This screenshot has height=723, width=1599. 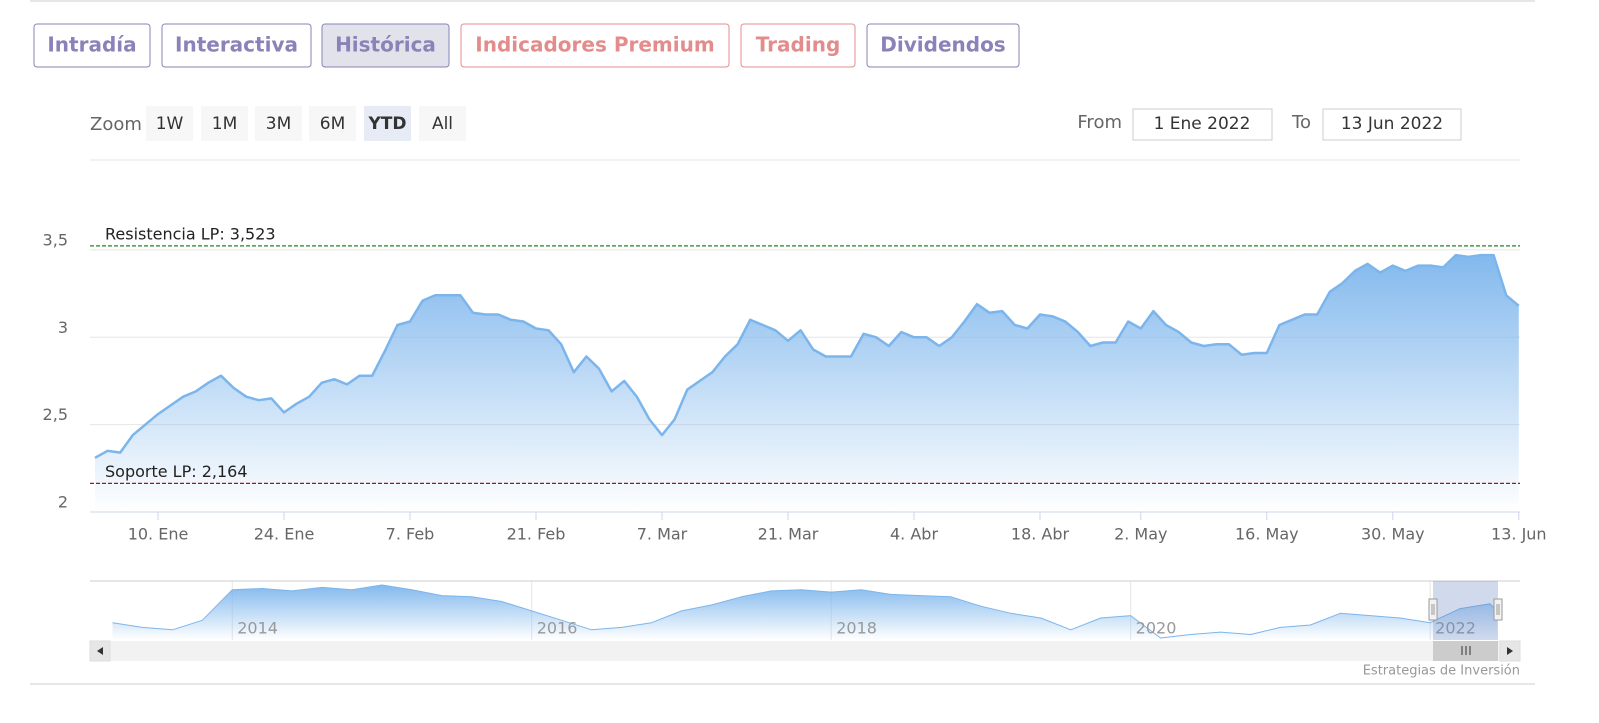 I want to click on tab-label: Intradía, so click(x=91, y=45).